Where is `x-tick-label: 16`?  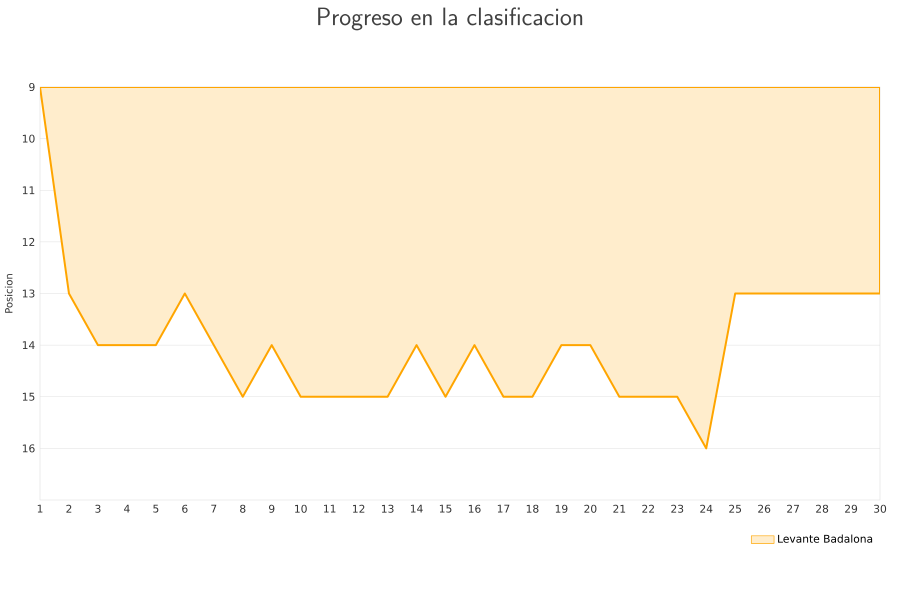
x-tick-label: 16 is located at coordinates (474, 508).